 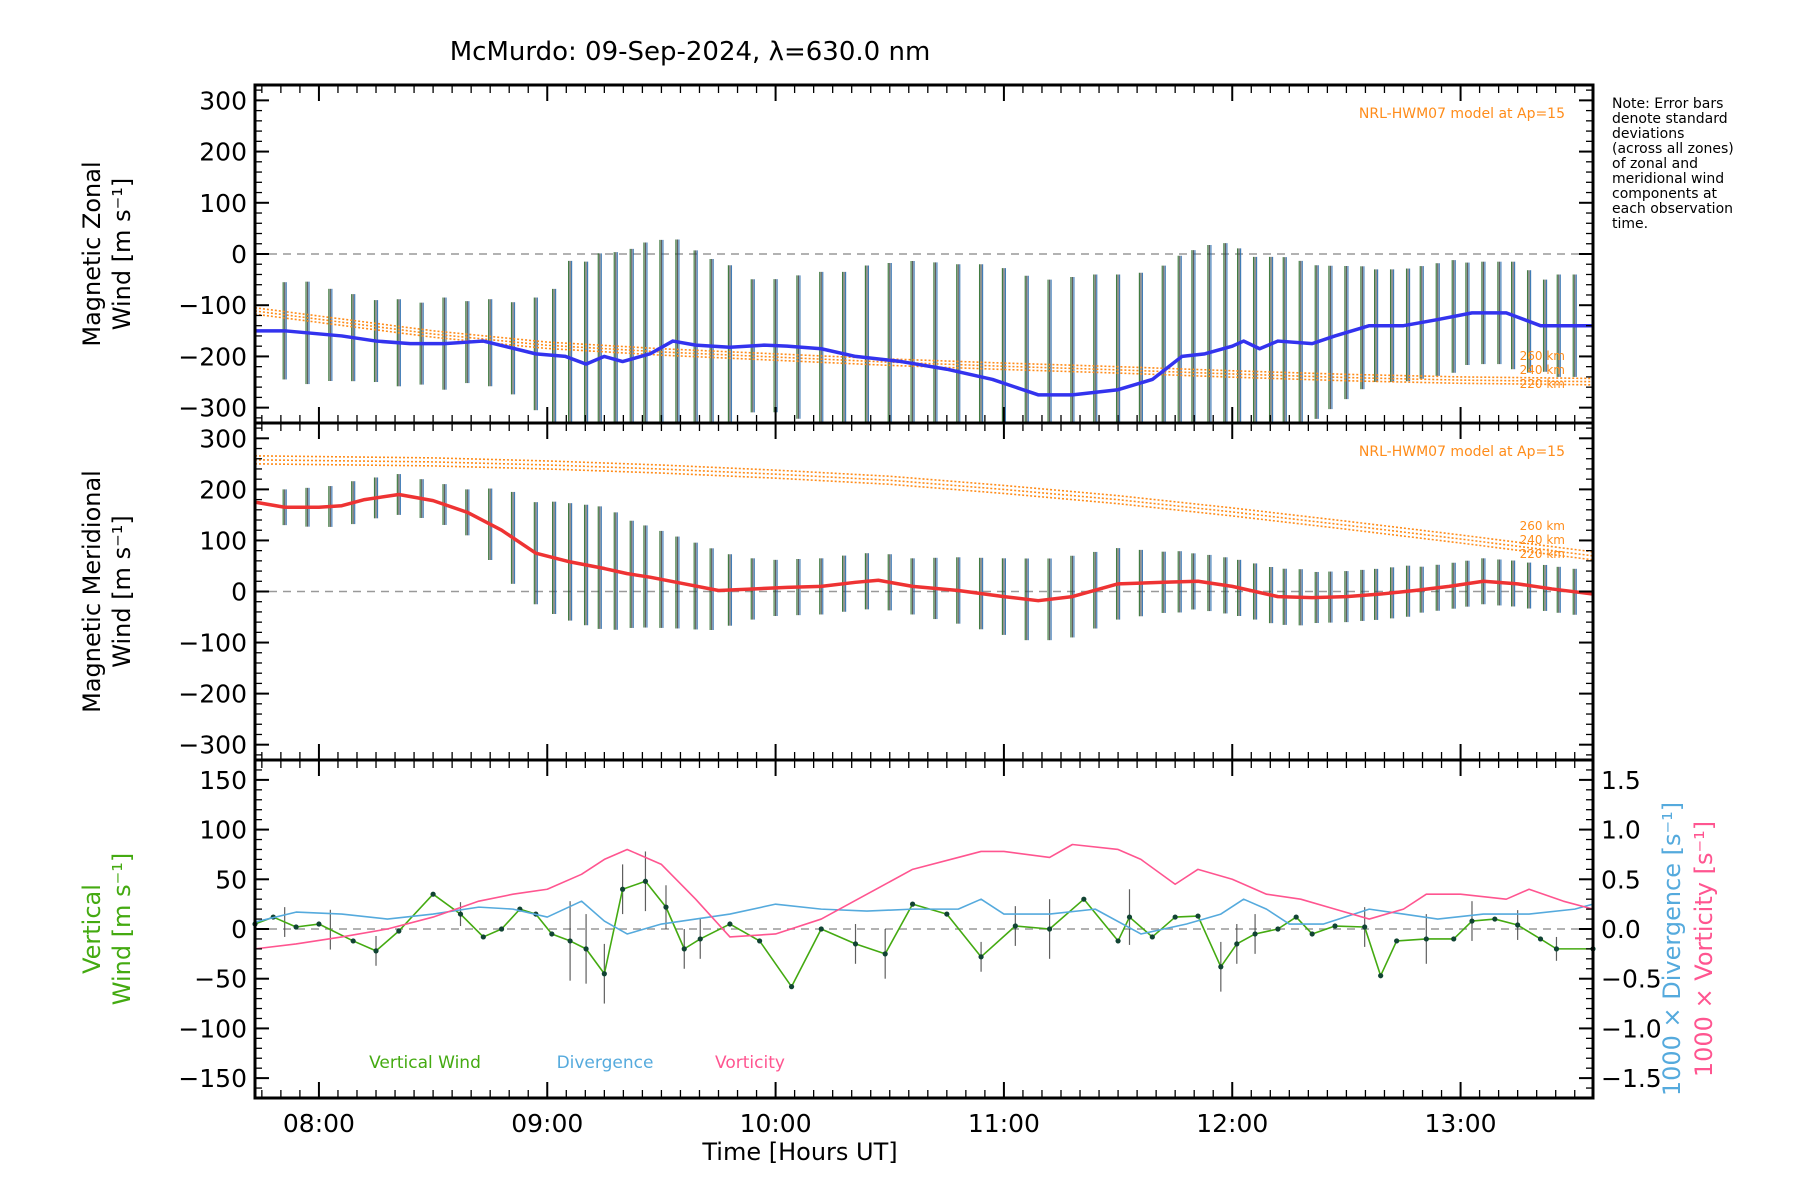 What do you see at coordinates (1232, 1123) in the screenshot?
I see `x-tick-label: 12:00` at bounding box center [1232, 1123].